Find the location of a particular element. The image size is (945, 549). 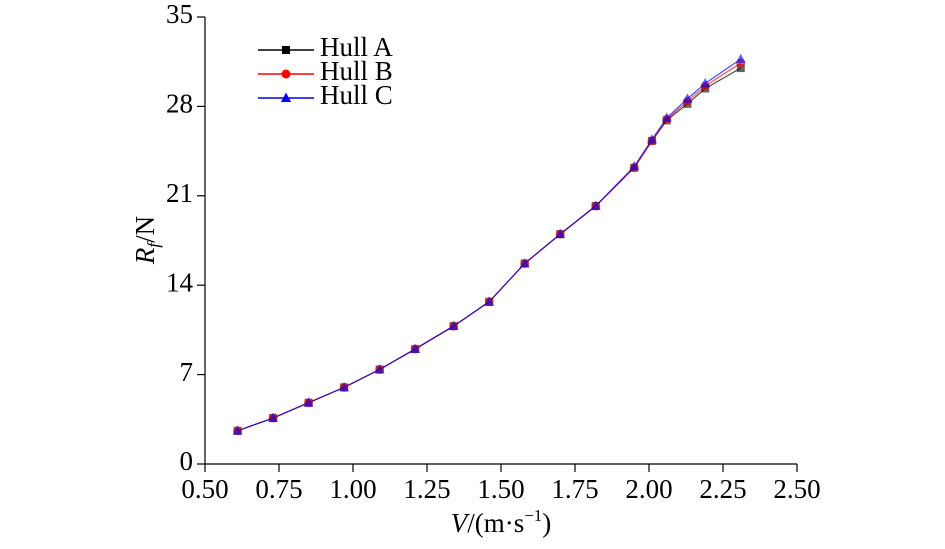

legend-label: Hull C is located at coordinates (356, 95).